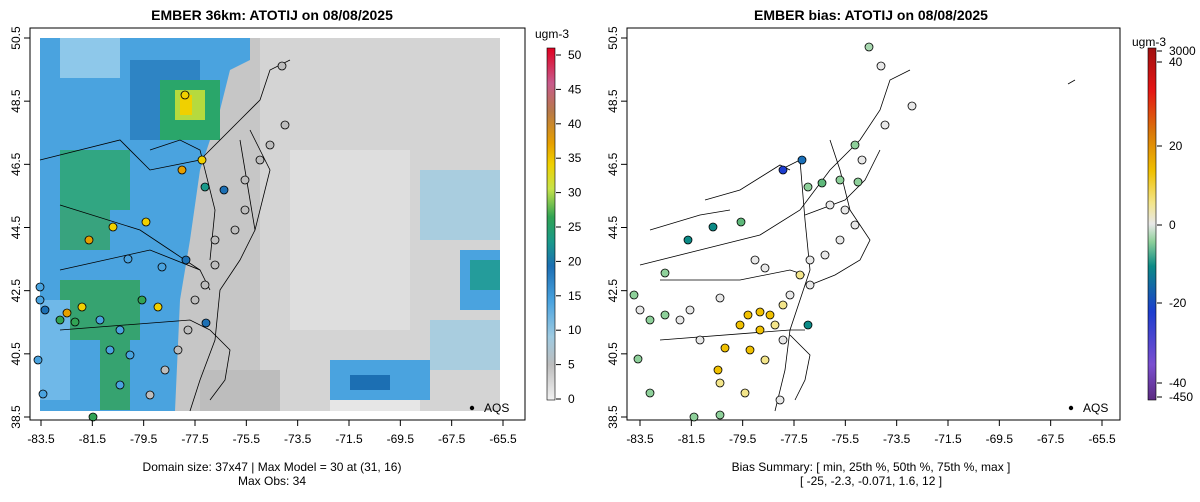 The height and width of the screenshot is (502, 1200). Describe the element at coordinates (1095, 408) in the screenshot. I see `right-legend-label: AQS` at that location.